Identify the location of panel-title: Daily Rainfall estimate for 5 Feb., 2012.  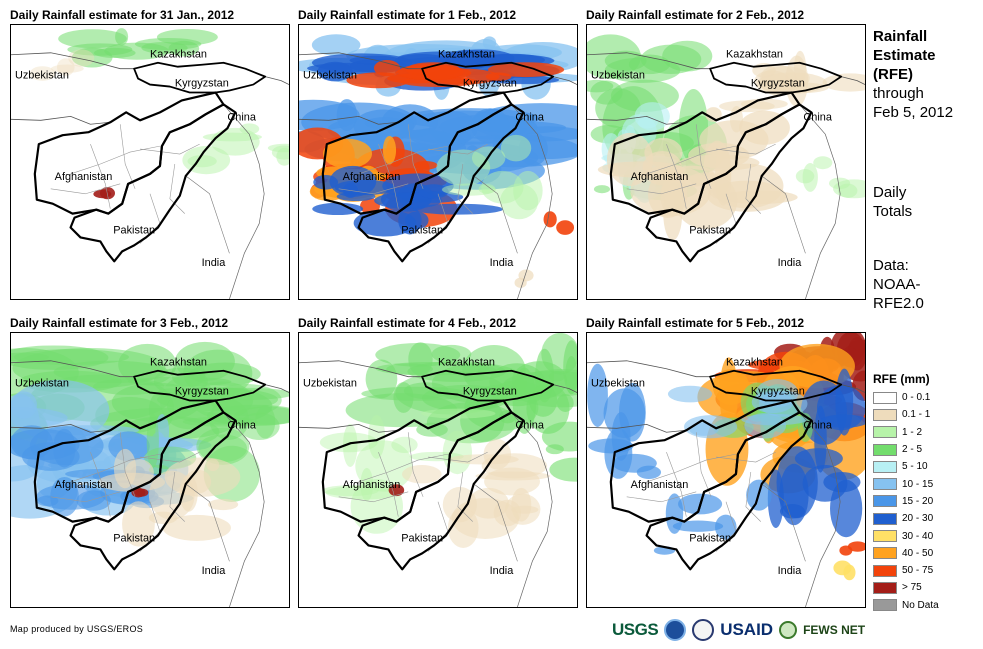
(695, 323).